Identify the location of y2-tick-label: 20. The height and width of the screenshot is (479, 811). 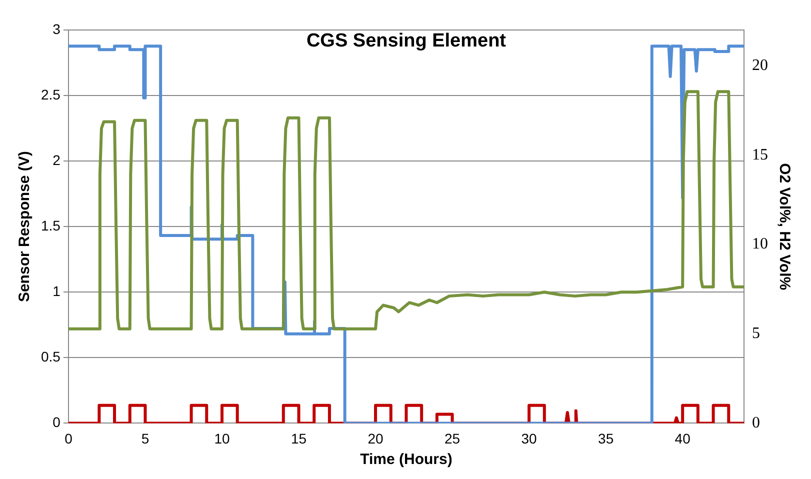
(760, 65).